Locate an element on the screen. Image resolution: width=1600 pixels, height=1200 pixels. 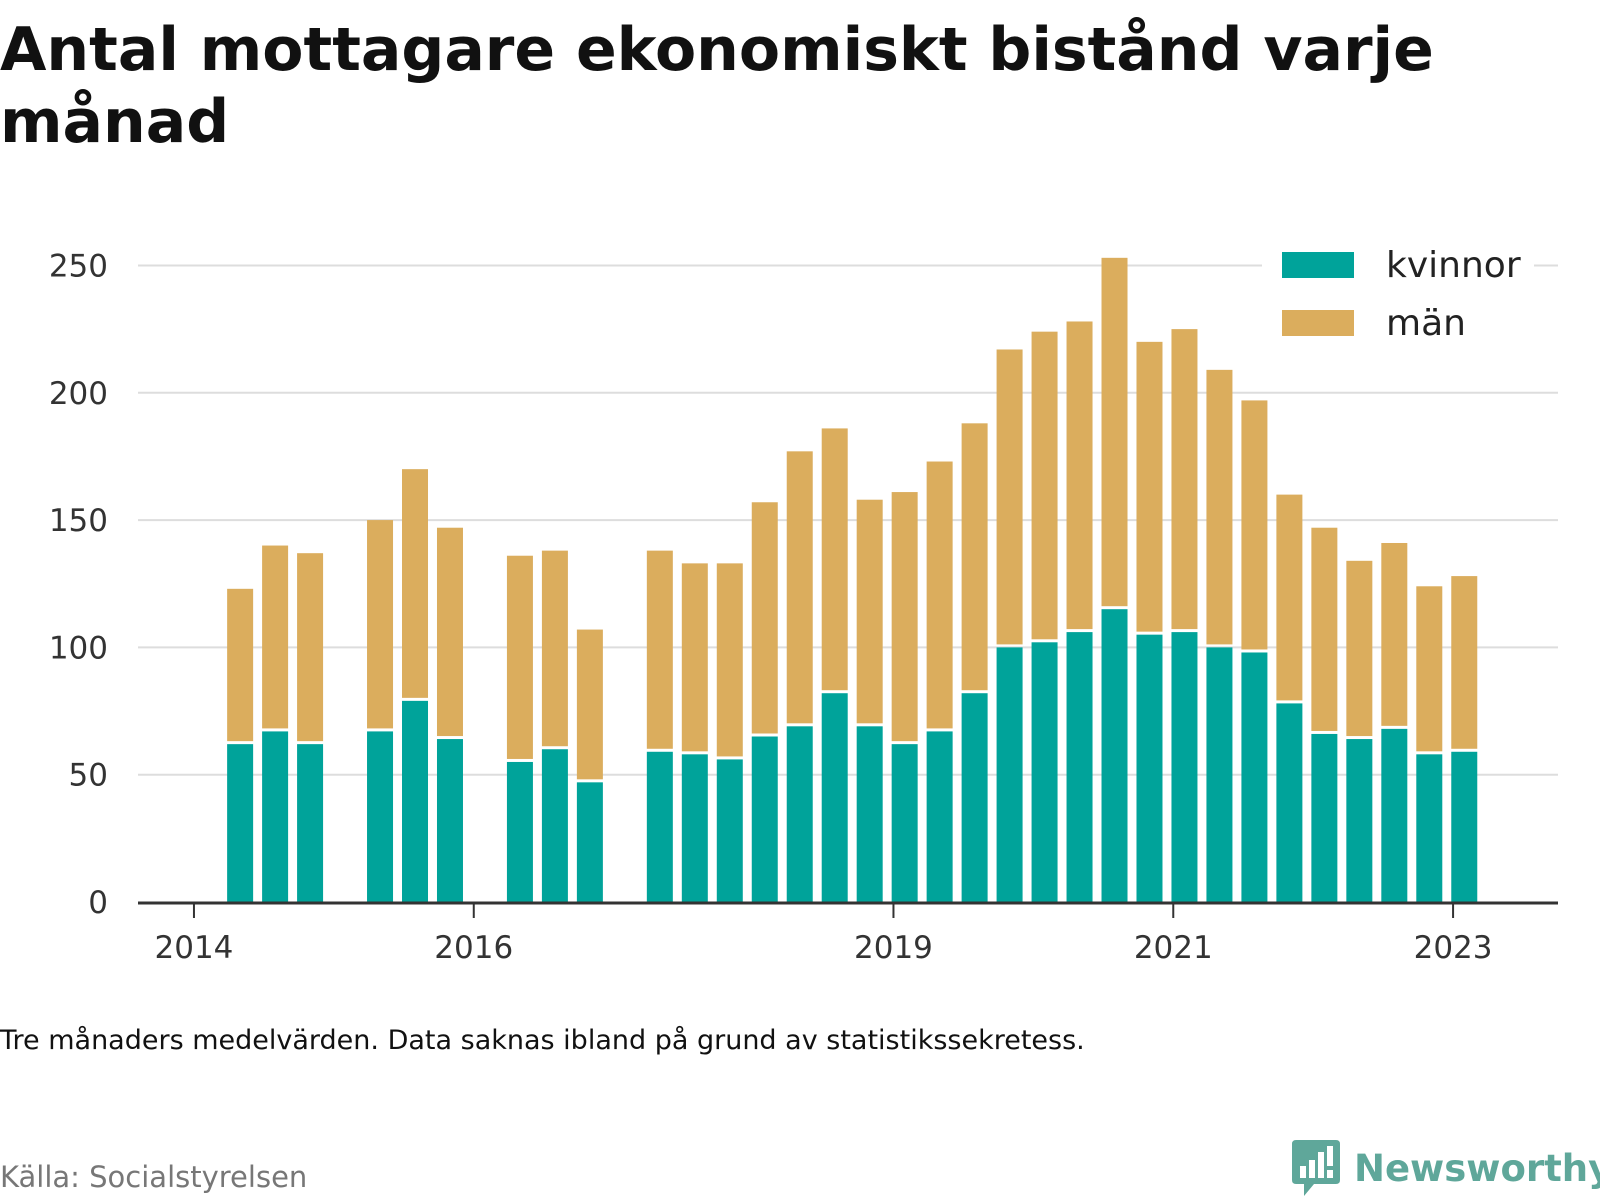
newsworthy-logo-icon is located at coordinates (1316, 1168).